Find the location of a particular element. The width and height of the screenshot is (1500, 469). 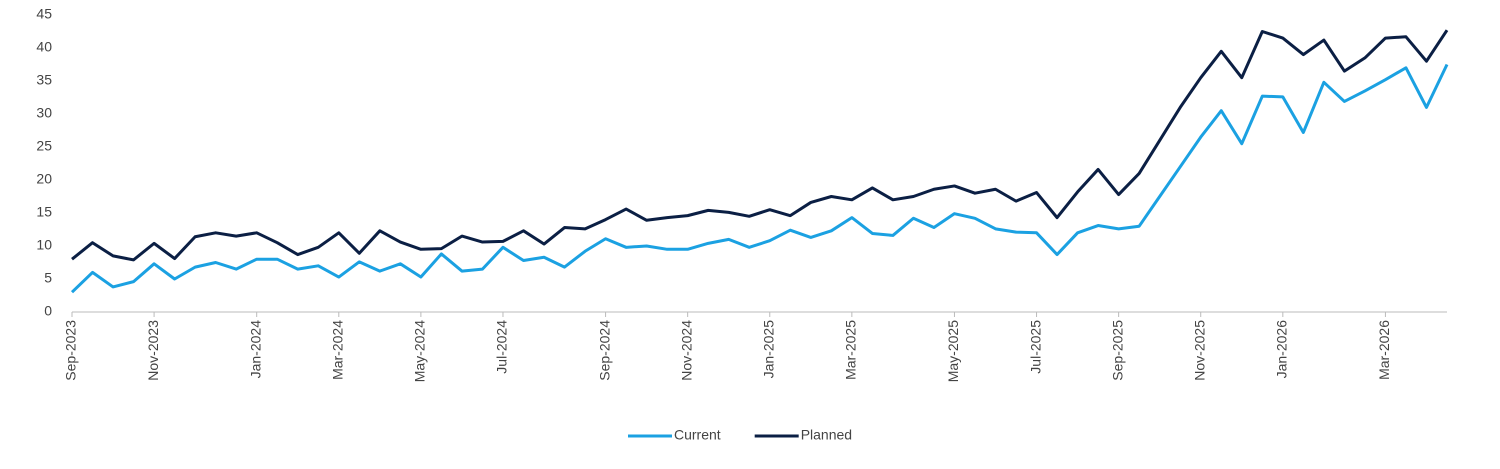

x-tick-label: Mar-2025 is located at coordinates (851, 350).